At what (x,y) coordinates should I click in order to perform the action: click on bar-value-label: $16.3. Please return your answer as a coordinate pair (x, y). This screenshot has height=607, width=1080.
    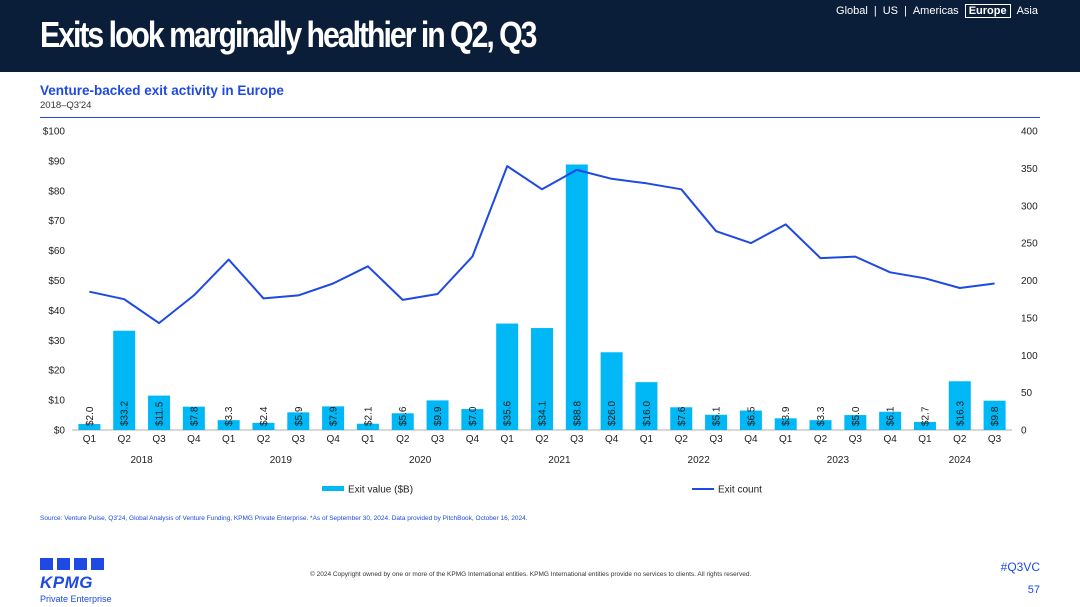
    Looking at the image, I should click on (960, 413).